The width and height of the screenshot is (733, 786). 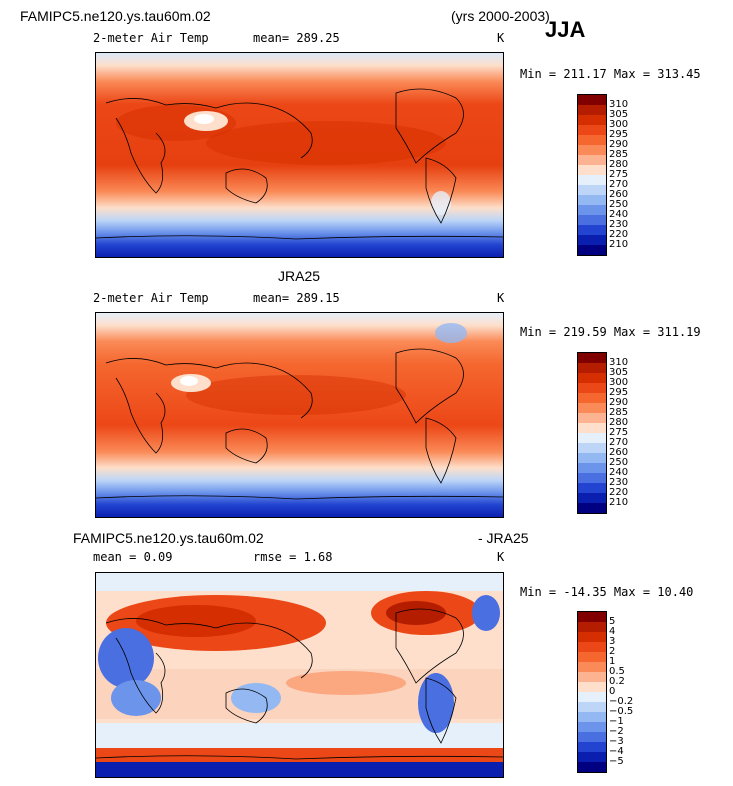 I want to click on colorbar-label: −0.2, so click(x=621, y=701).